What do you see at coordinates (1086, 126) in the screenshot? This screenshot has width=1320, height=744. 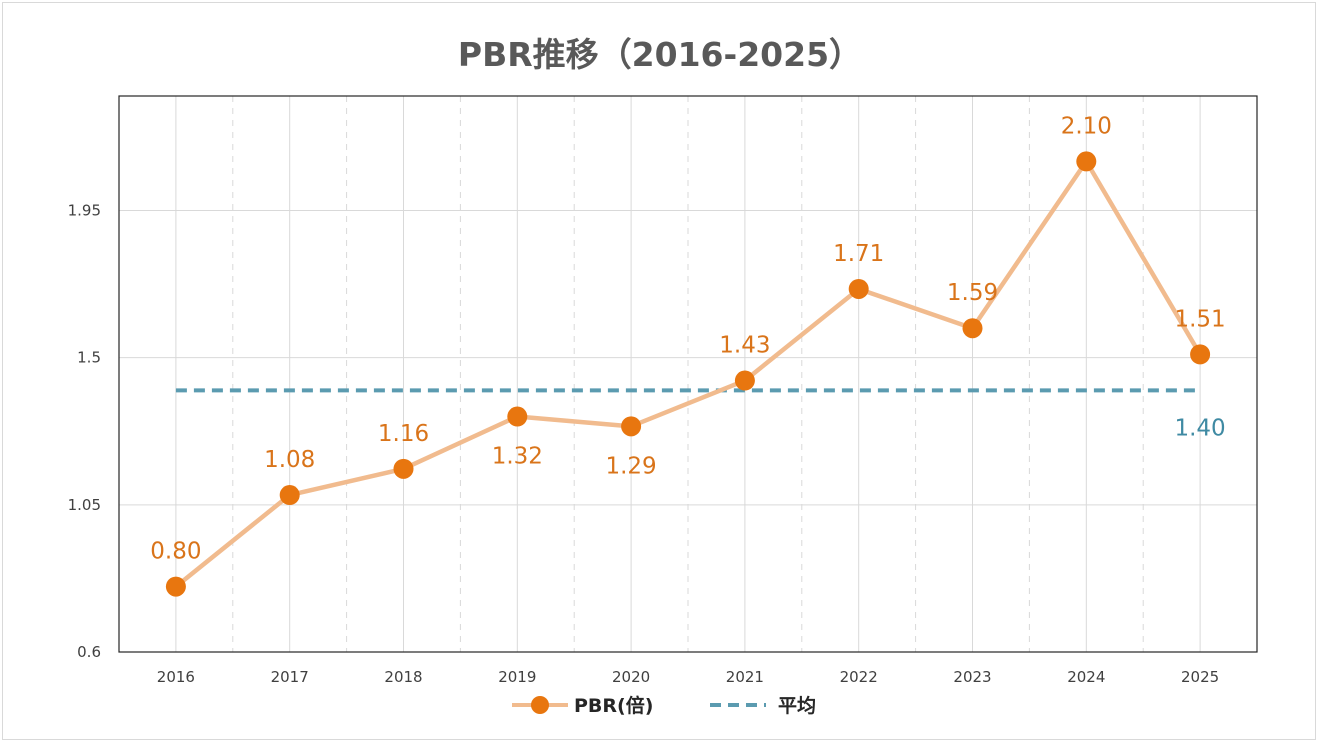 I see `pbr-data-label: 2.10` at bounding box center [1086, 126].